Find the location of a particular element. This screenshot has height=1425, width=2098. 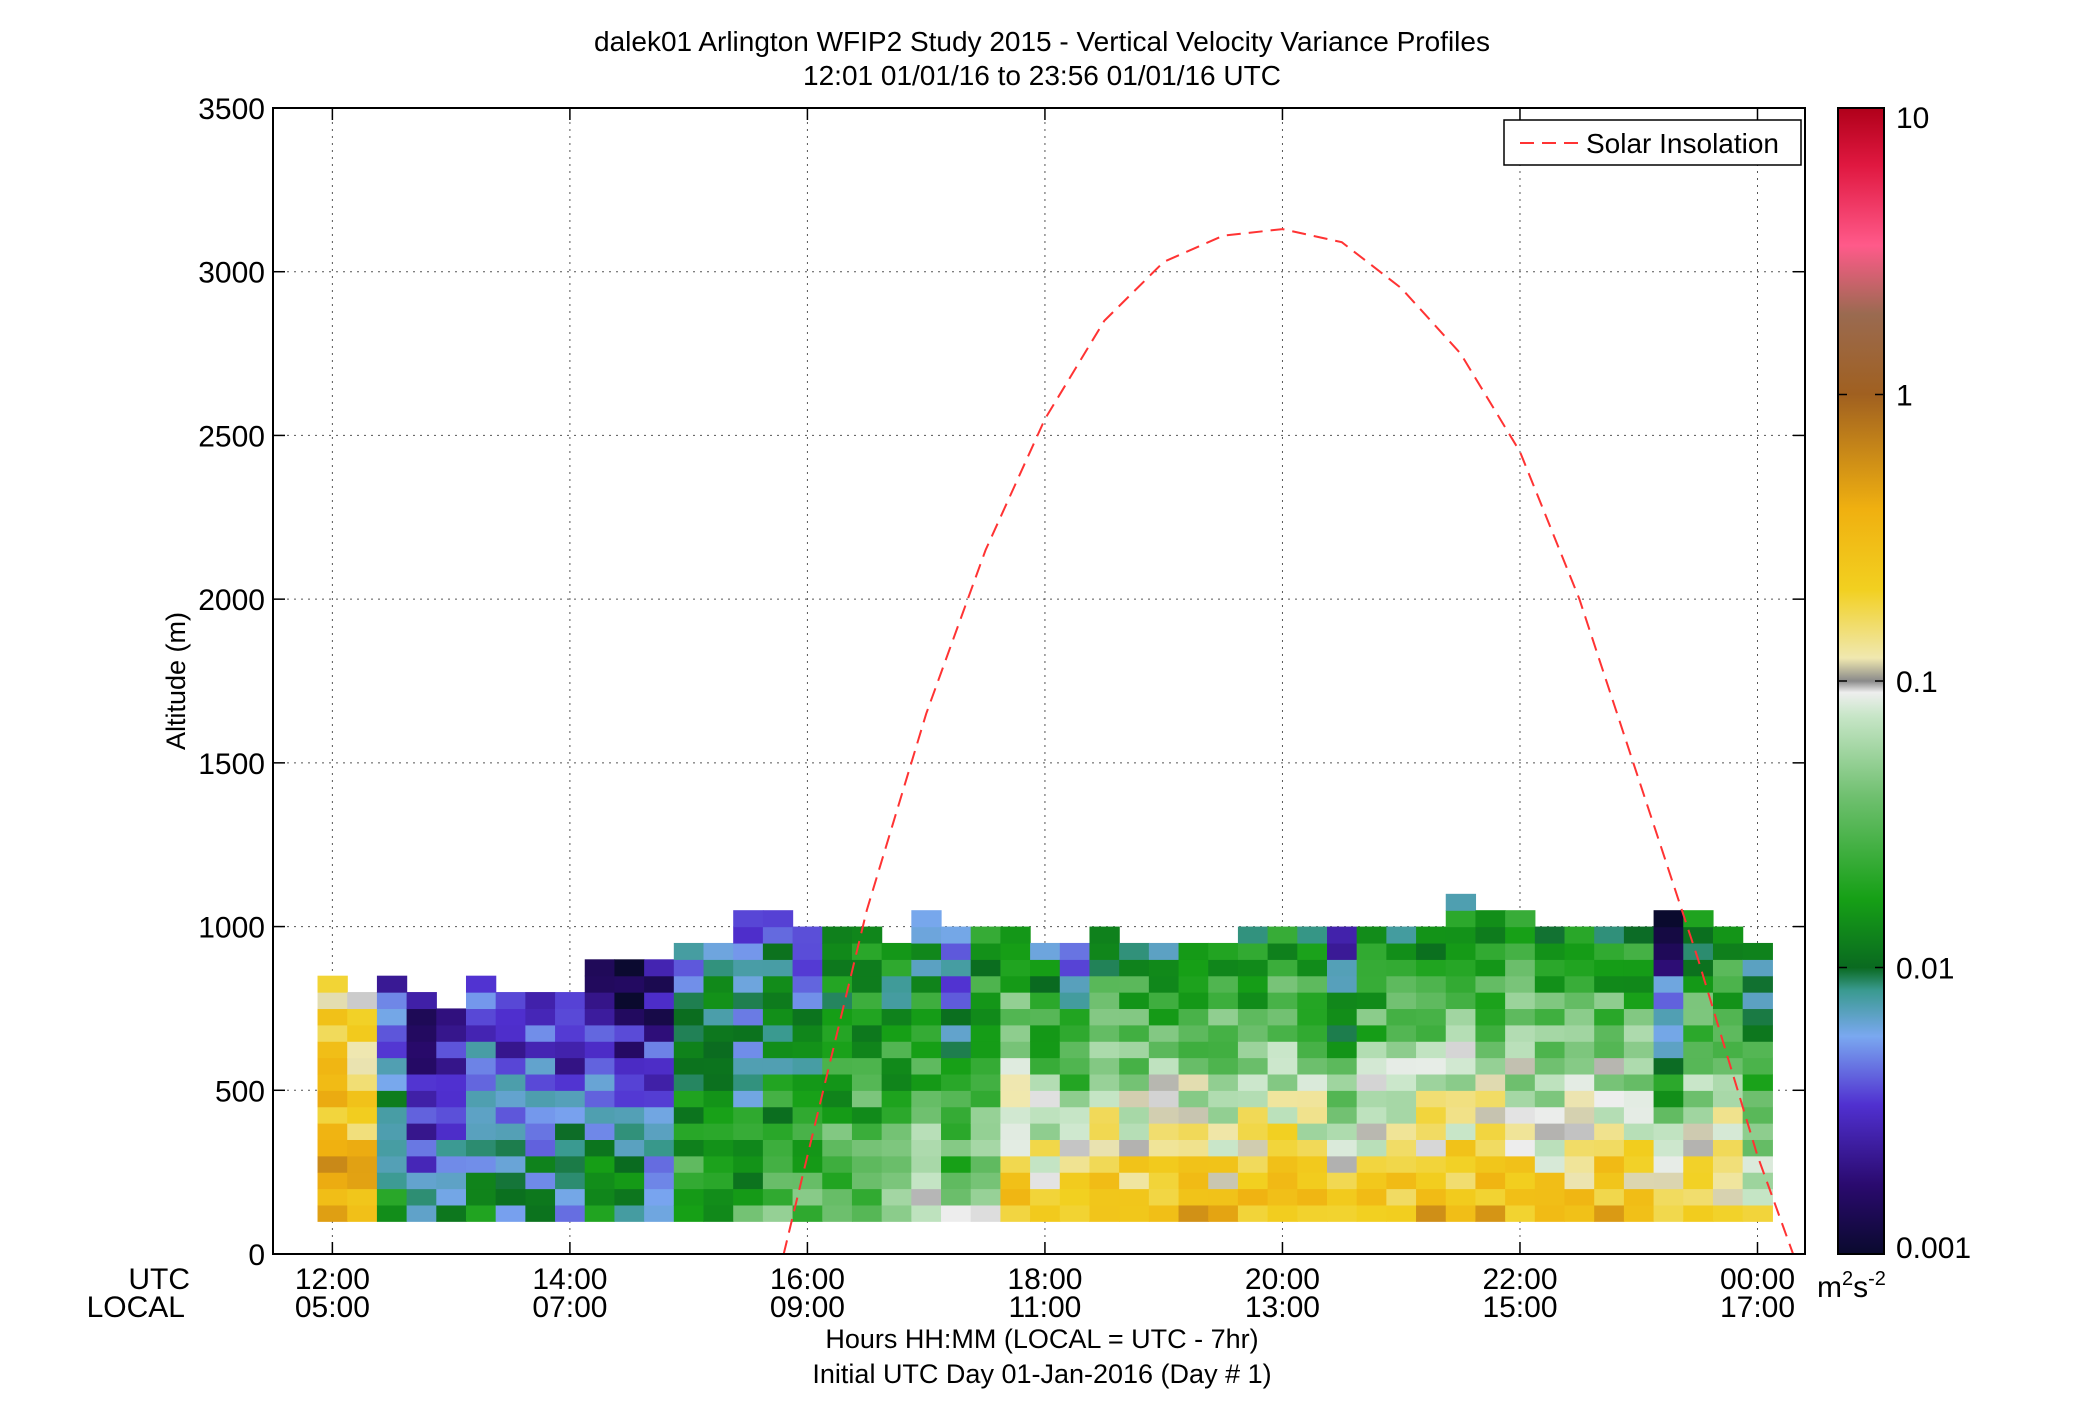

colorbar-tick-label: 10 is located at coordinates (1912, 118).